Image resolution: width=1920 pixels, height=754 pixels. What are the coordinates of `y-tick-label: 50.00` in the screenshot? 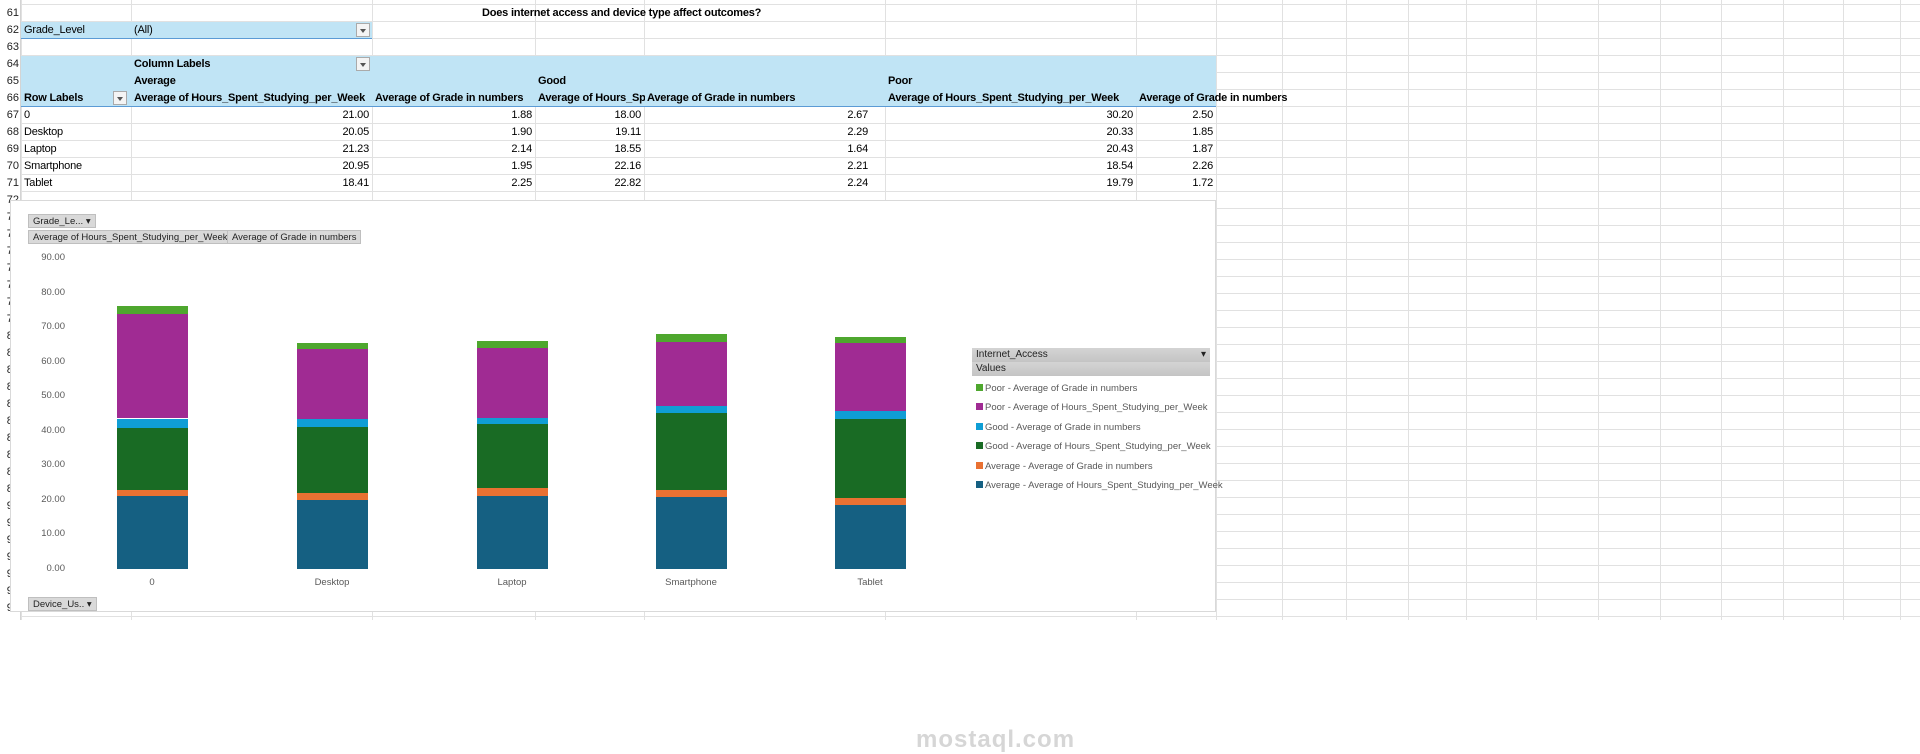 It's located at (53, 396).